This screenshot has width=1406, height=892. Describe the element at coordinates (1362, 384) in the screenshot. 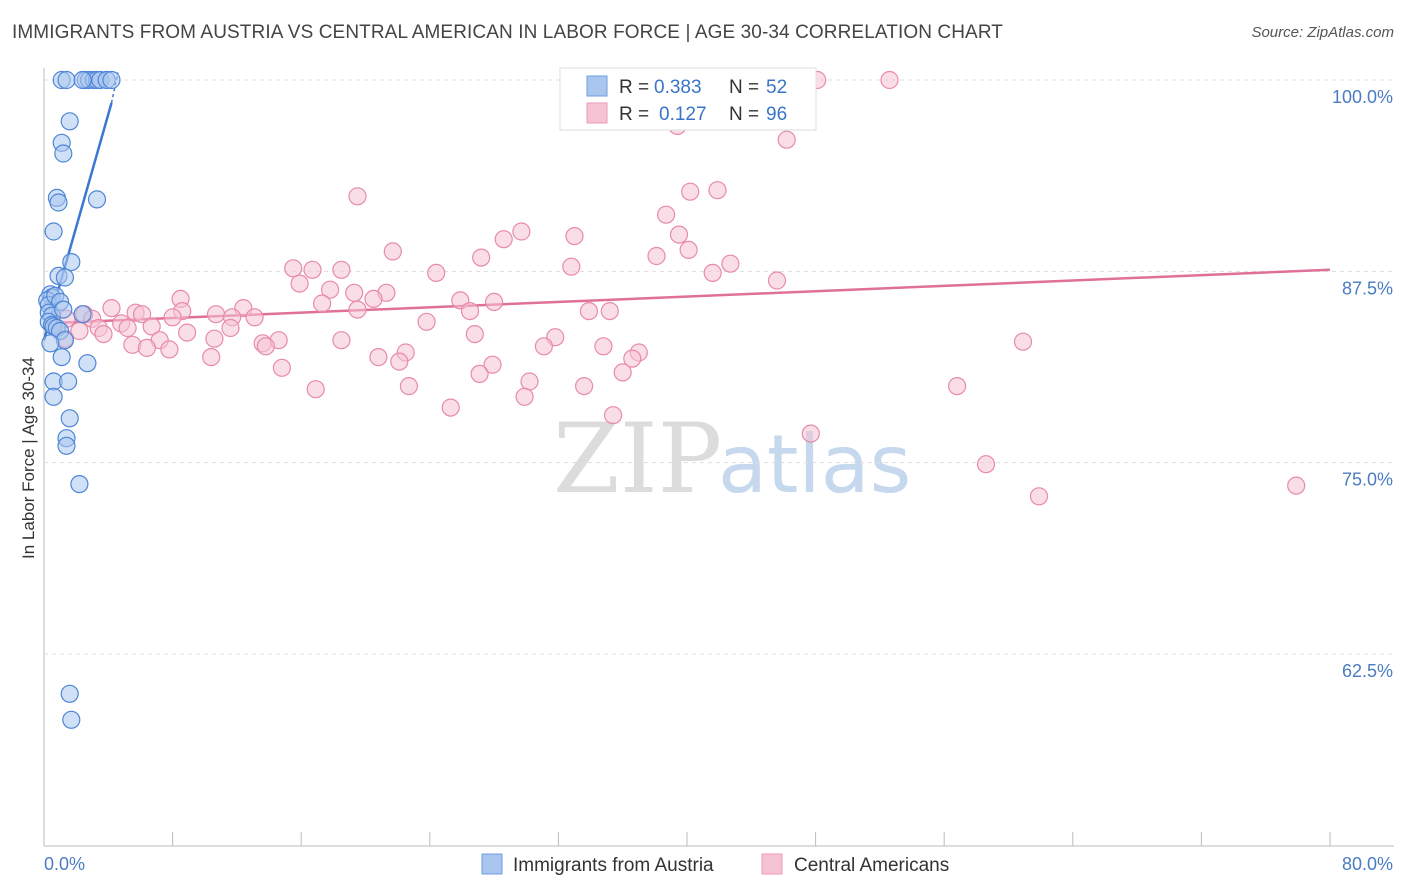

I see `y-axis-tick-labels: 62.5% 75.0% 87.5% 100.0%` at that location.